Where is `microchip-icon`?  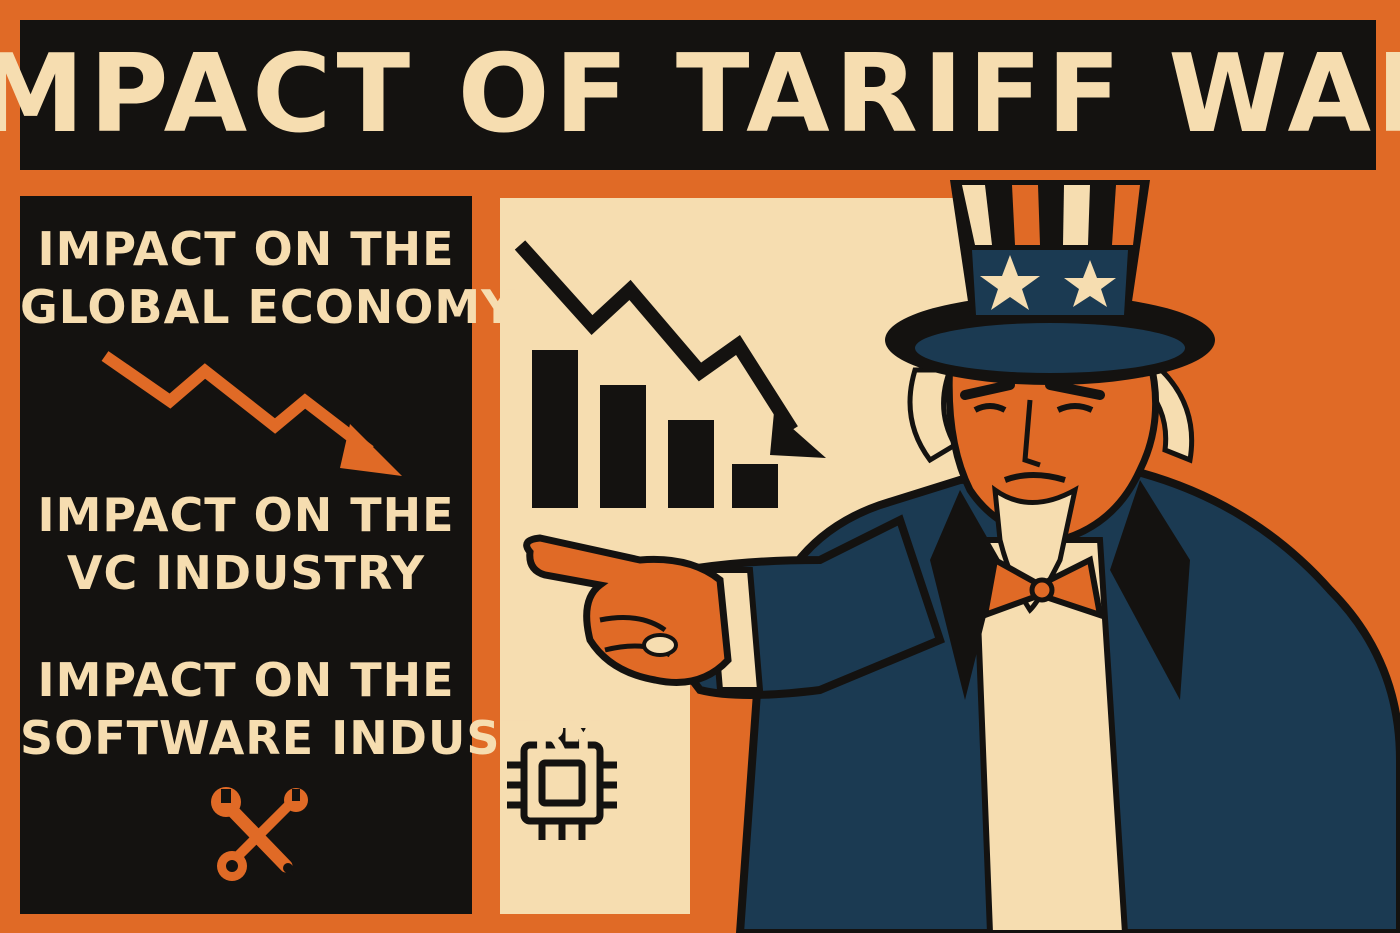
microchip-icon is located at coordinates (562, 784).